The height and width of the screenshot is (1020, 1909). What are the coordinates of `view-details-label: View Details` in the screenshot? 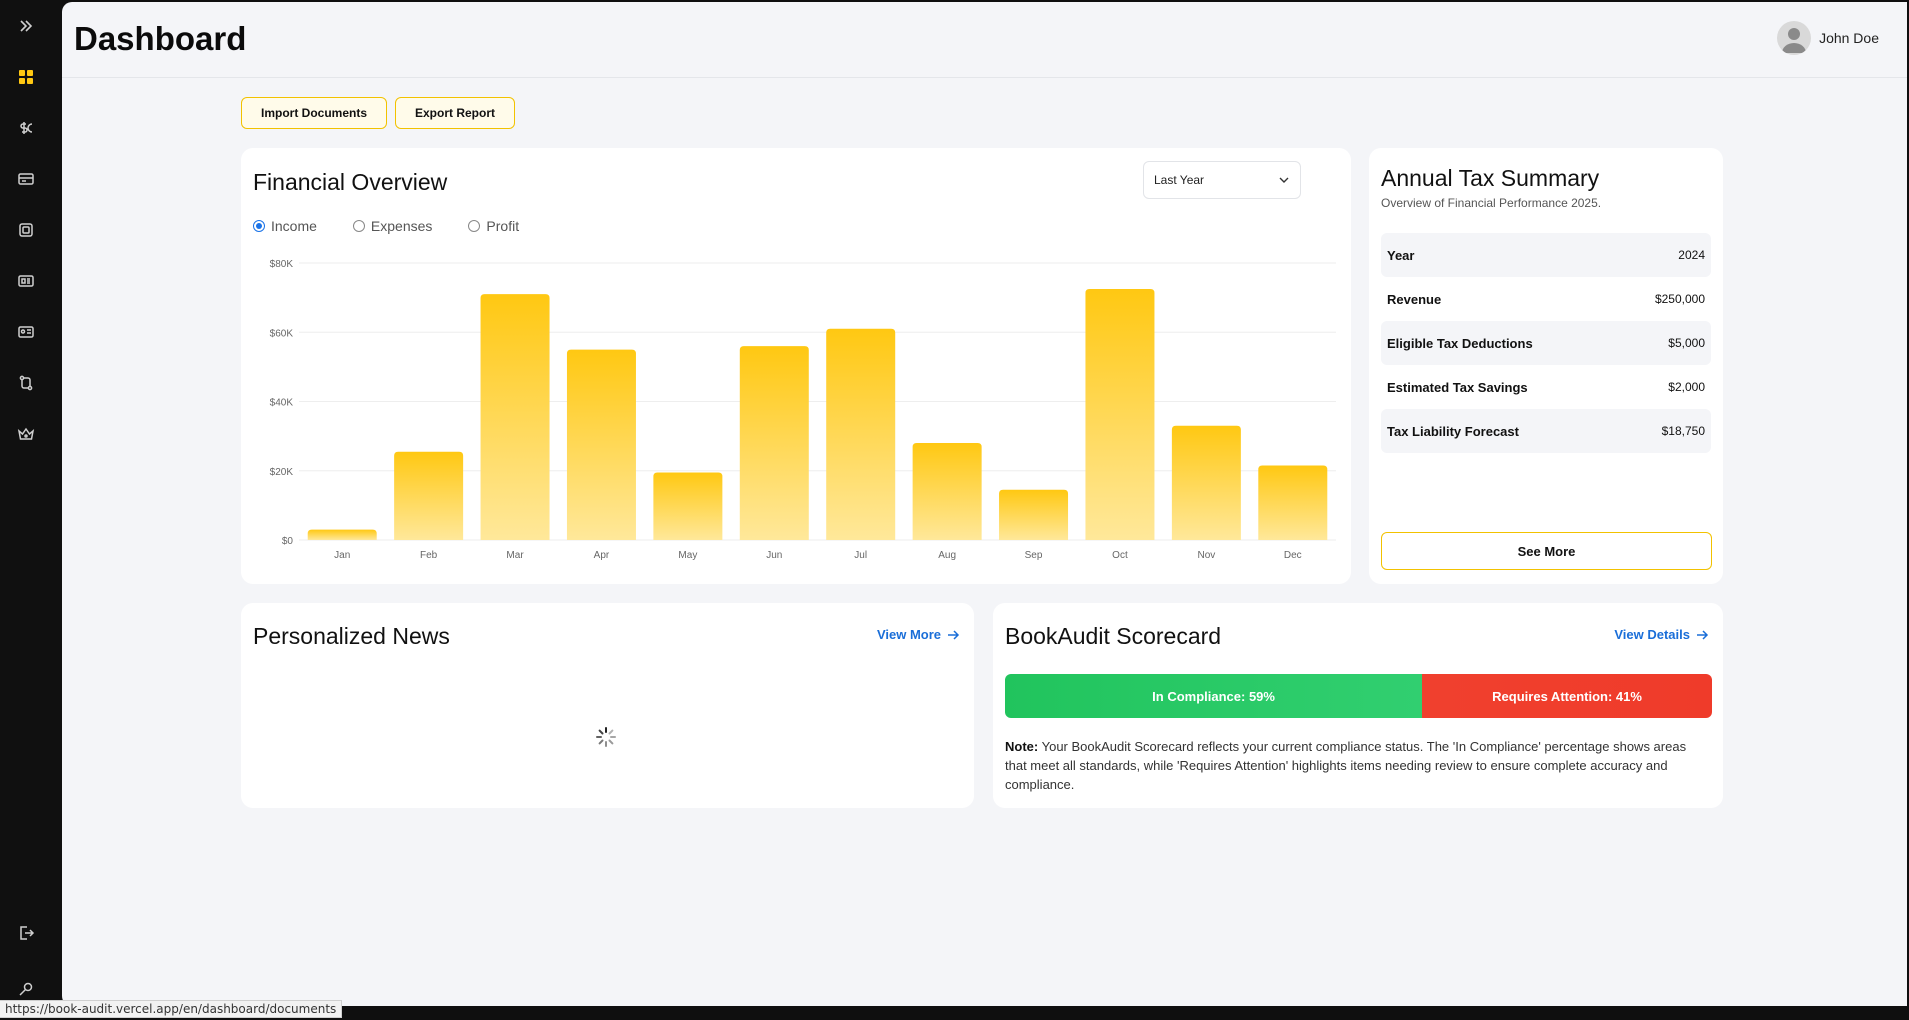 It's located at (1652, 634).